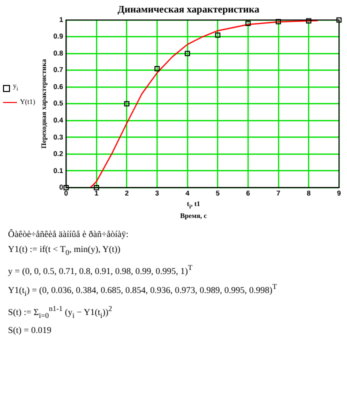  What do you see at coordinates (101, 270) in the screenshot?
I see `text: y = (0, 0, 0.5, 0.71, 0.8, 0.91, 0.98, 0.99, 0.995, 1)$^{T}$` at bounding box center [101, 270].